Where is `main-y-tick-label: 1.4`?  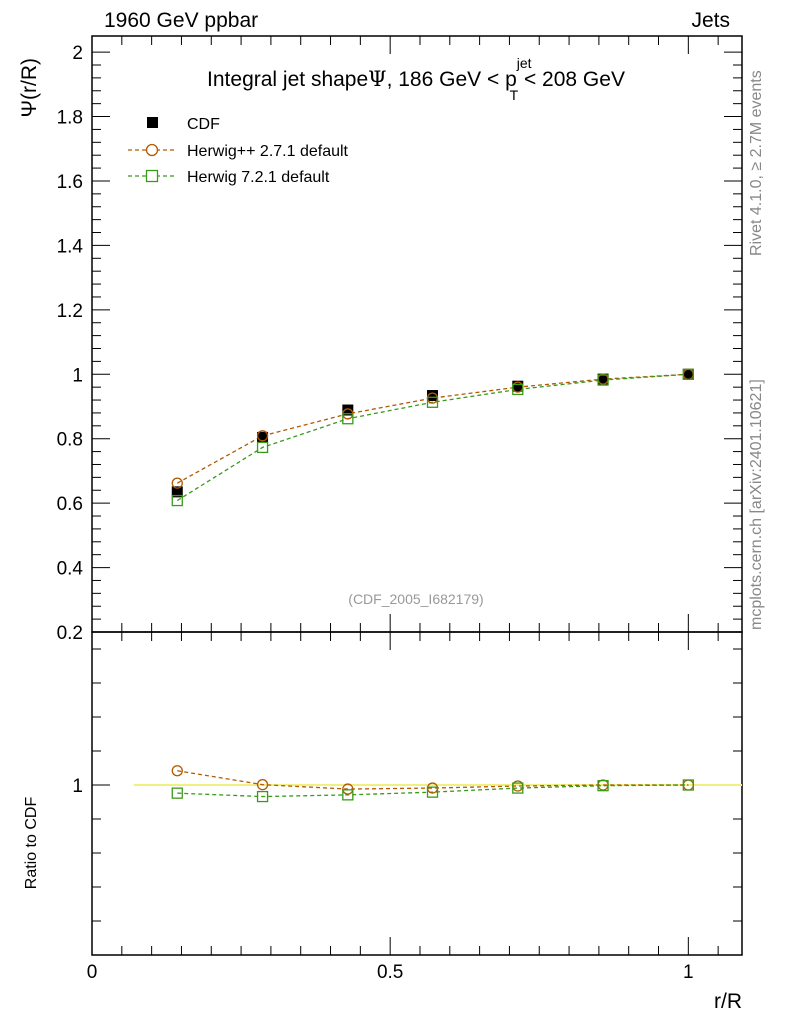
main-y-tick-label: 1.4 is located at coordinates (70, 246).